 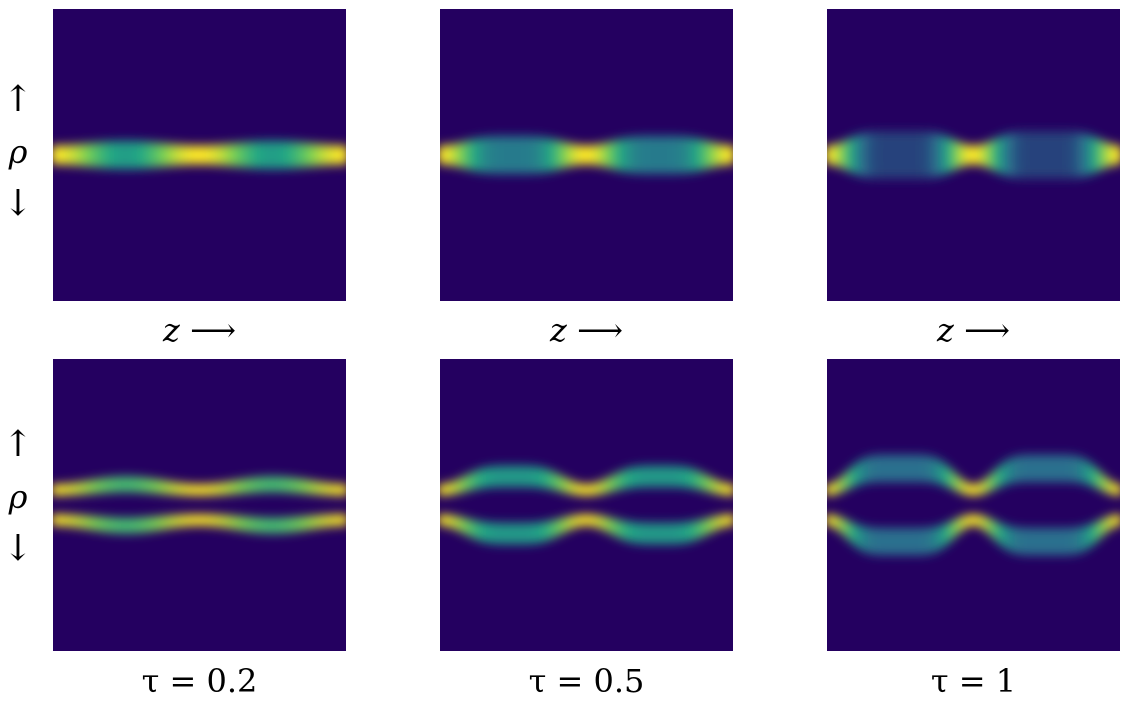 I want to click on heatmap-panel-r1-c2, so click(x=973, y=505).